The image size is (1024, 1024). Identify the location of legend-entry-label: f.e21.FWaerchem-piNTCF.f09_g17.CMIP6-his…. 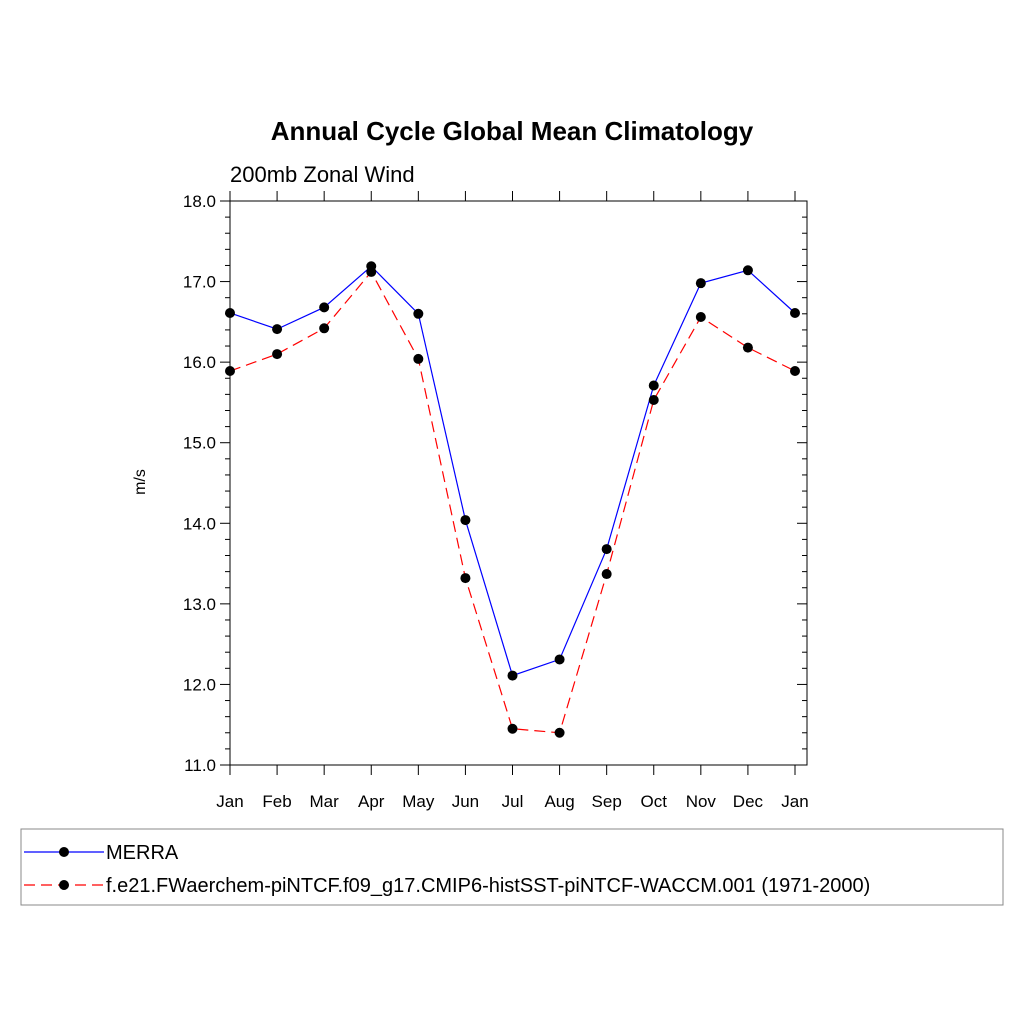
(488, 886).